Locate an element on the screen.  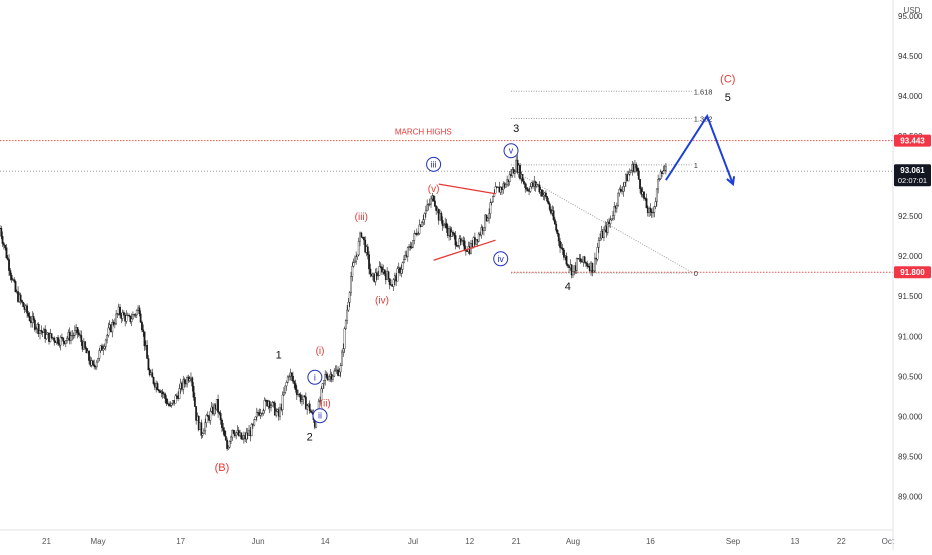
y-tick-label: 92.000 is located at coordinates (910, 256).